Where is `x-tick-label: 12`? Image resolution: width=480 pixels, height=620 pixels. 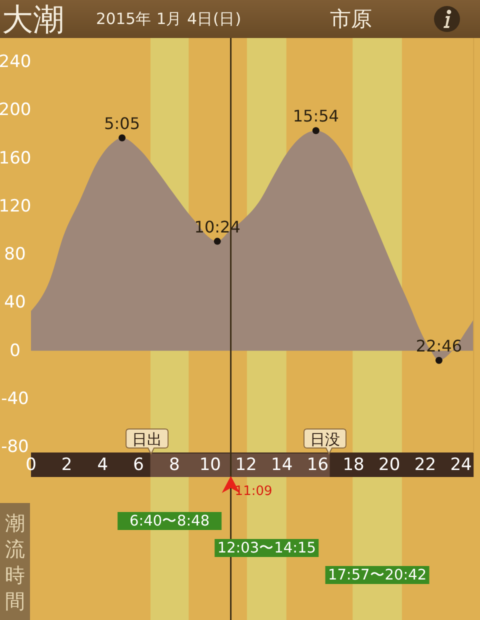 x-tick-label: 12 is located at coordinates (246, 465).